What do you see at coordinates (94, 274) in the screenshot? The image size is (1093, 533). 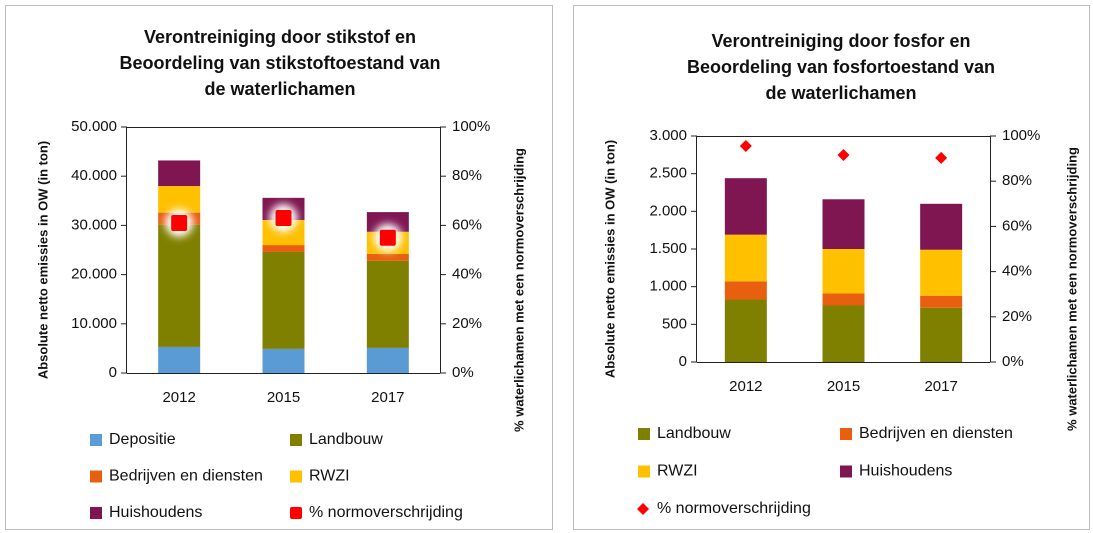 I see `y-tick-label: 20.000` at bounding box center [94, 274].